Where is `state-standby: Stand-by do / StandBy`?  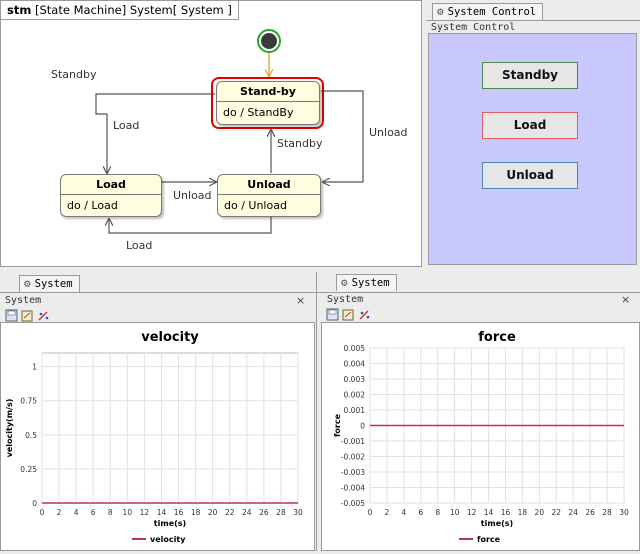
state-standby: Stand-by do / StandBy is located at coordinates (268, 103).